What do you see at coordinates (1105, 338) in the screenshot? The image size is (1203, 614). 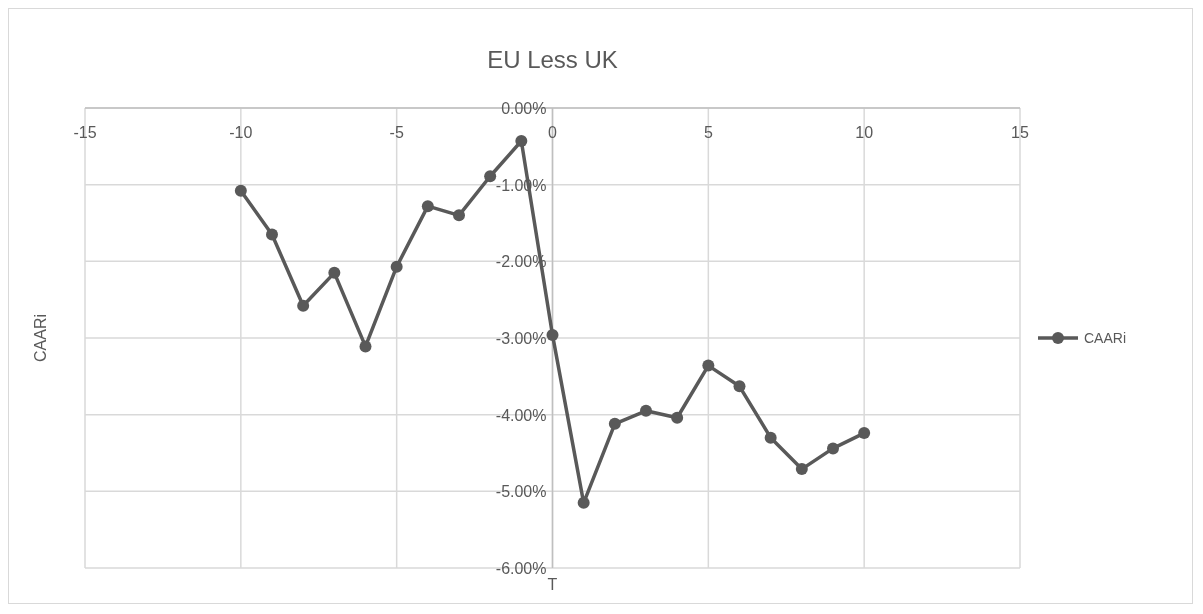 I see `legend-label: CAARi` at bounding box center [1105, 338].